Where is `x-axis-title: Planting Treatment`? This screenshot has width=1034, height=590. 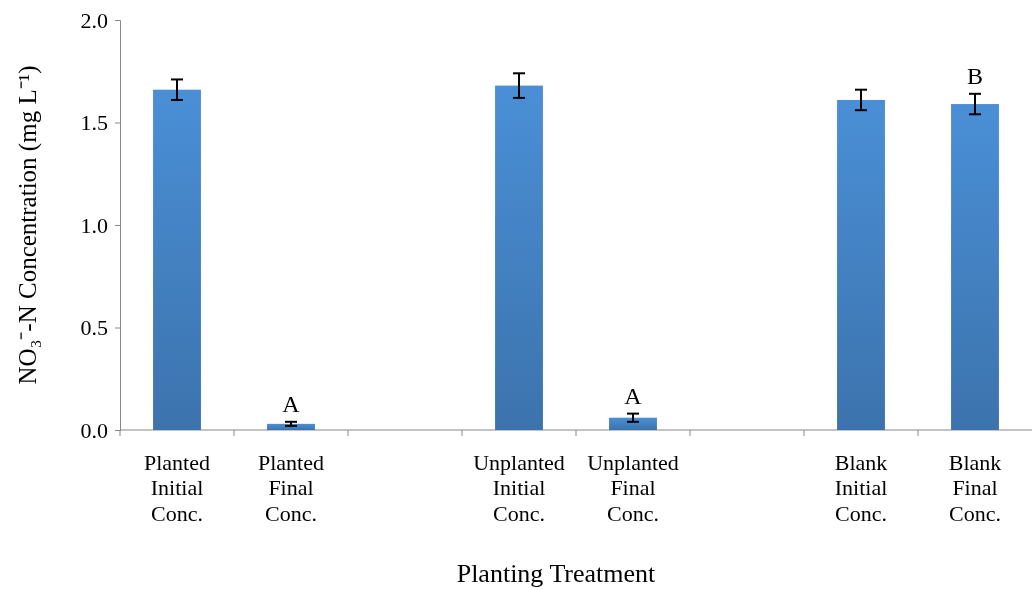
x-axis-title: Planting Treatment is located at coordinates (556, 573).